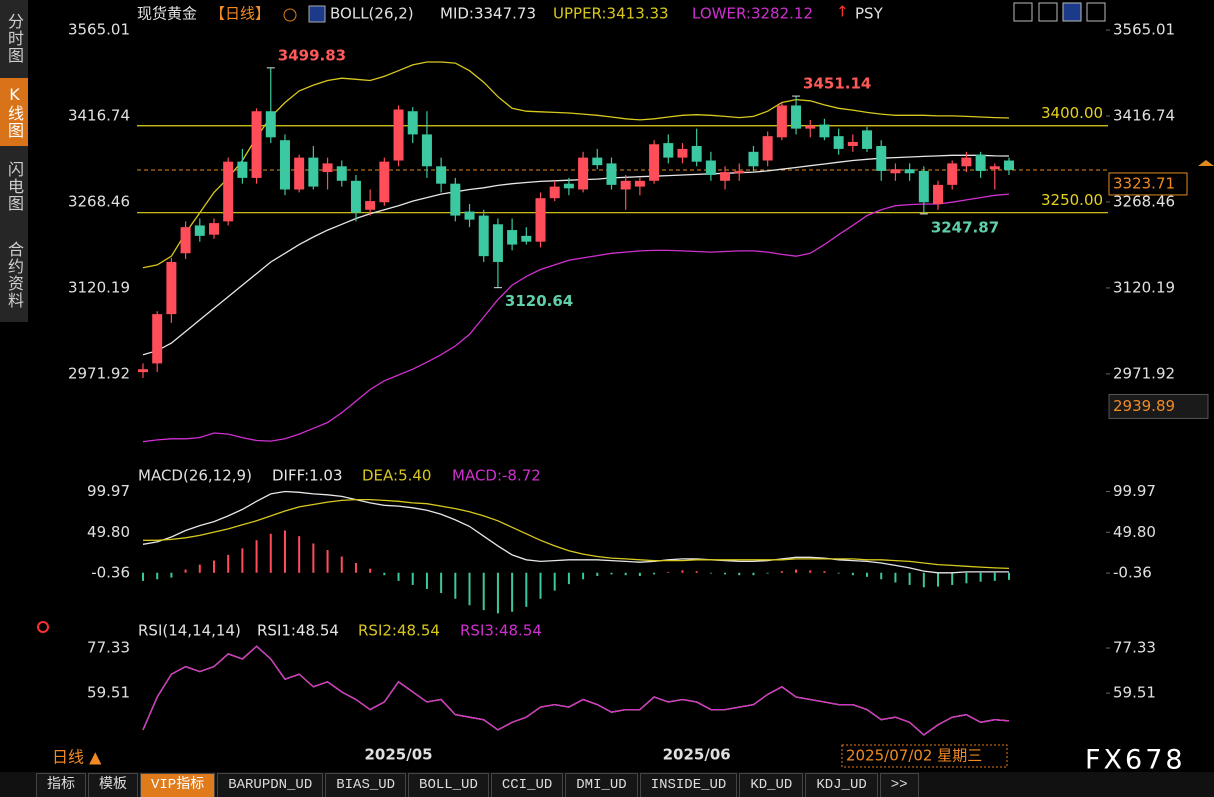  I want to click on cursor-price-label: 2939.89, so click(1144, 406).